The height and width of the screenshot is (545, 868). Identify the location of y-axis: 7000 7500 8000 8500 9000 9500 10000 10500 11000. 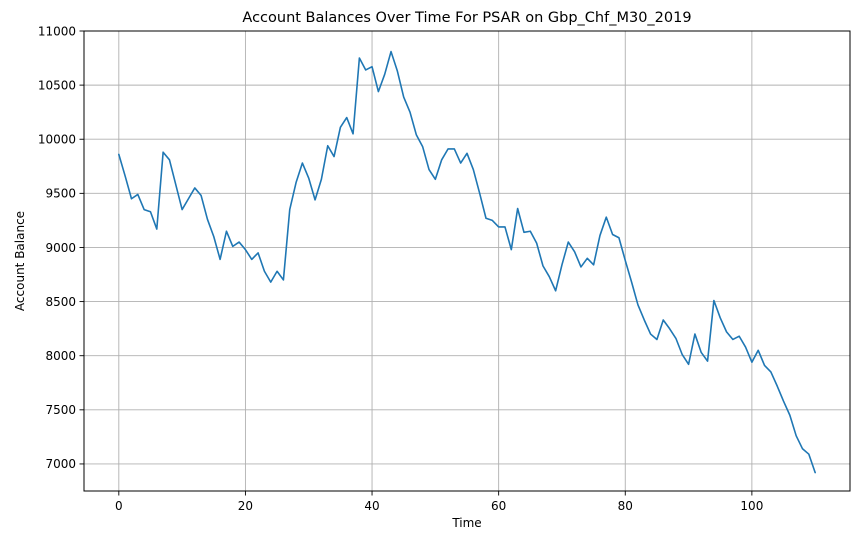
(61, 247).